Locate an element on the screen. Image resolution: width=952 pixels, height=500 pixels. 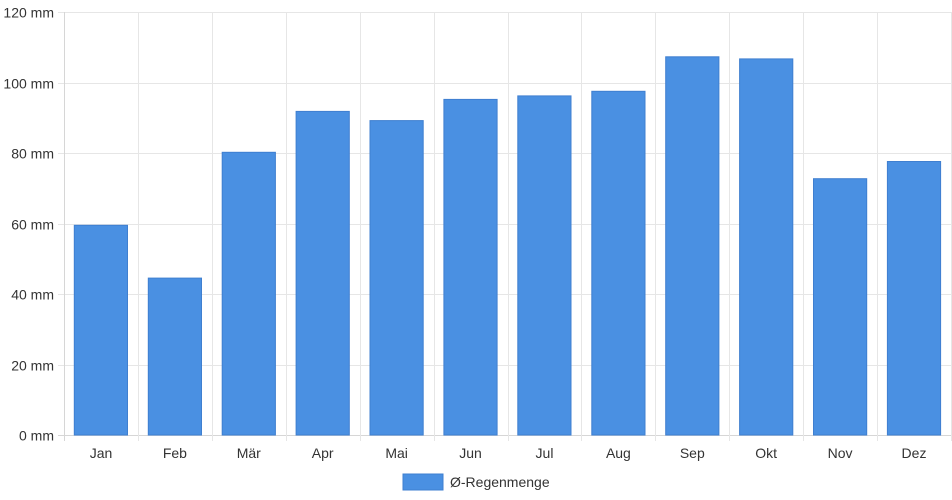
bar-apr is located at coordinates (322, 273).